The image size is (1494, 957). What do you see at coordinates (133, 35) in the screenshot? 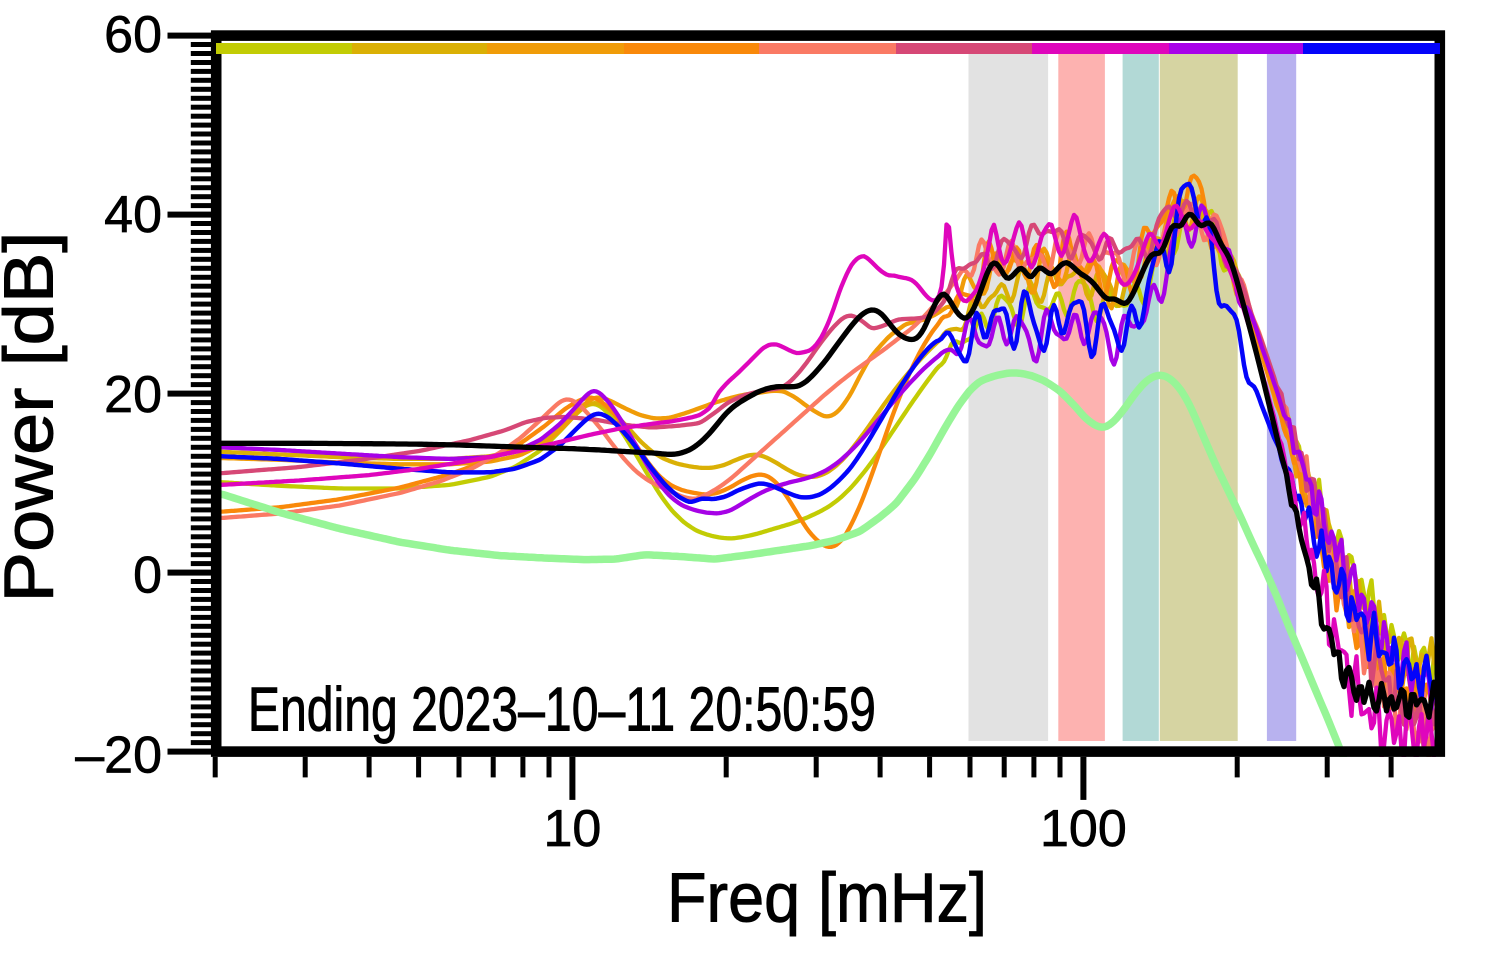
I see `svg-text: 60` at bounding box center [133, 35].